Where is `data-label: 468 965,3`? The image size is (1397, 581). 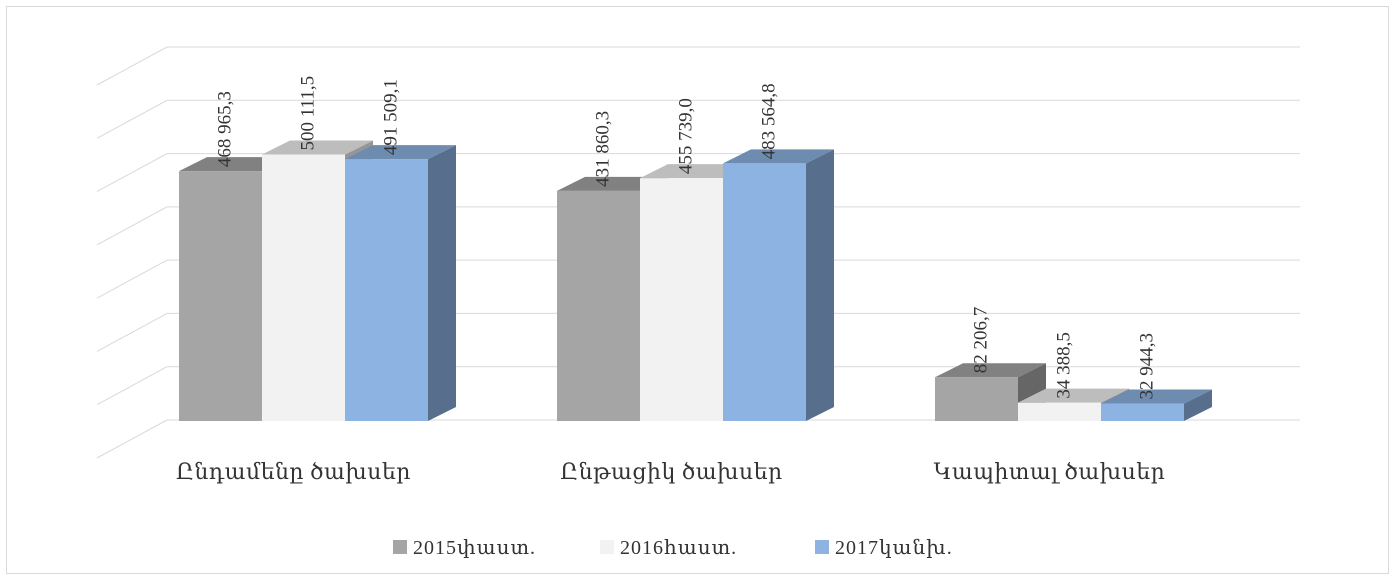 data-label: 468 965,3 is located at coordinates (225, 129).